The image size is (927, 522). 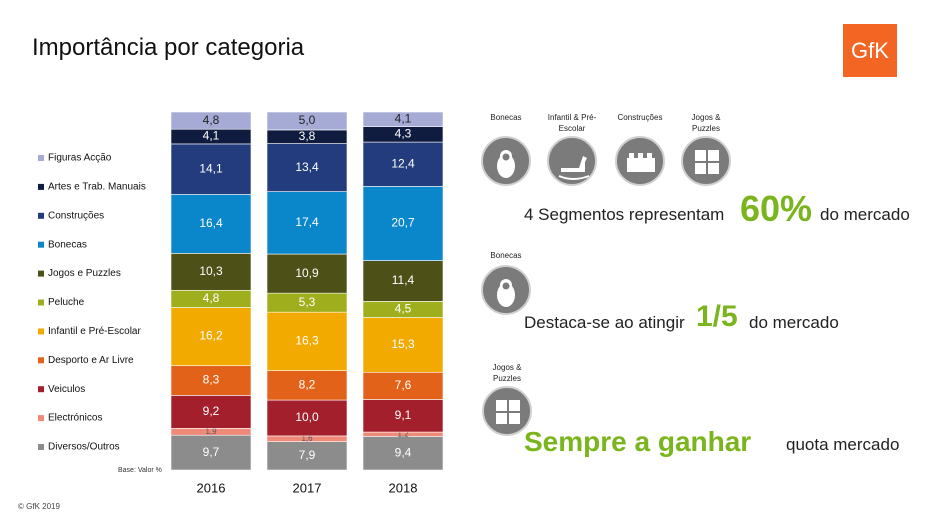 What do you see at coordinates (168, 47) in the screenshot?
I see `slide-title: Importância por categoria` at bounding box center [168, 47].